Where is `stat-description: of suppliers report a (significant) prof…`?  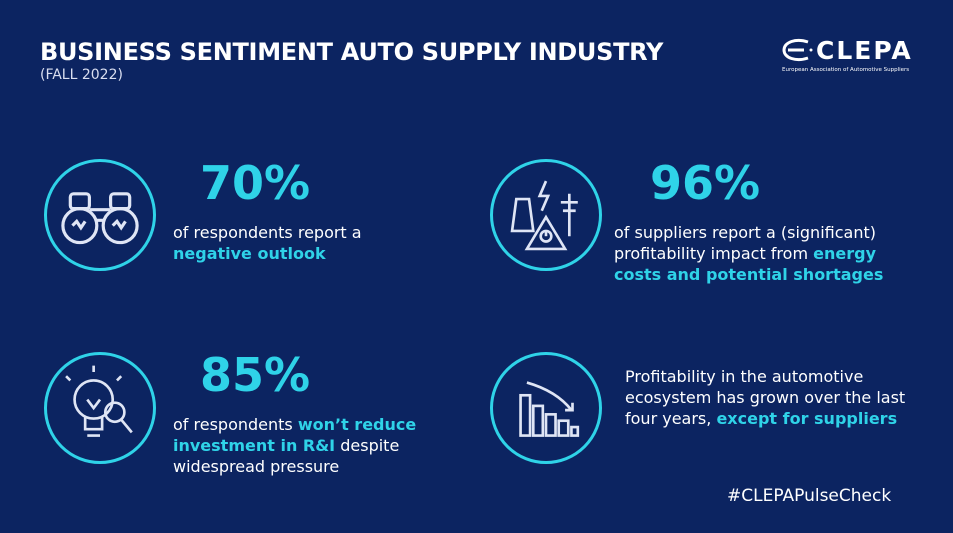 stat-description: of suppliers report a (significant) prof… is located at coordinates (749, 253).